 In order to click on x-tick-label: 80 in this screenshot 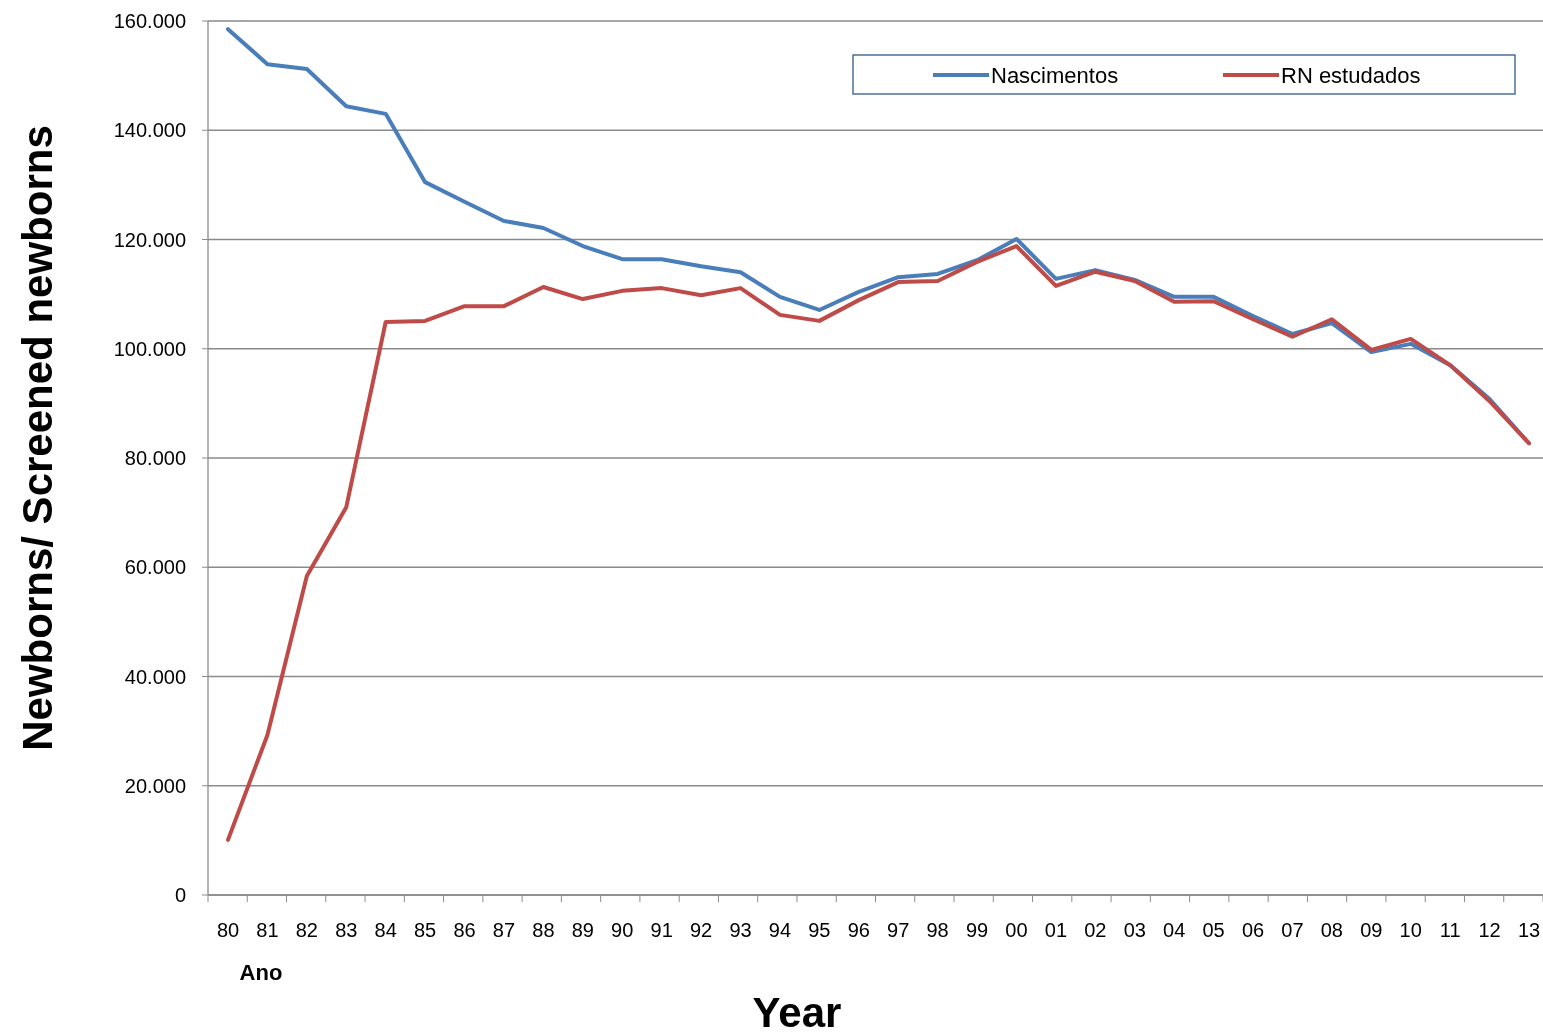, I will do `click(228, 930)`.